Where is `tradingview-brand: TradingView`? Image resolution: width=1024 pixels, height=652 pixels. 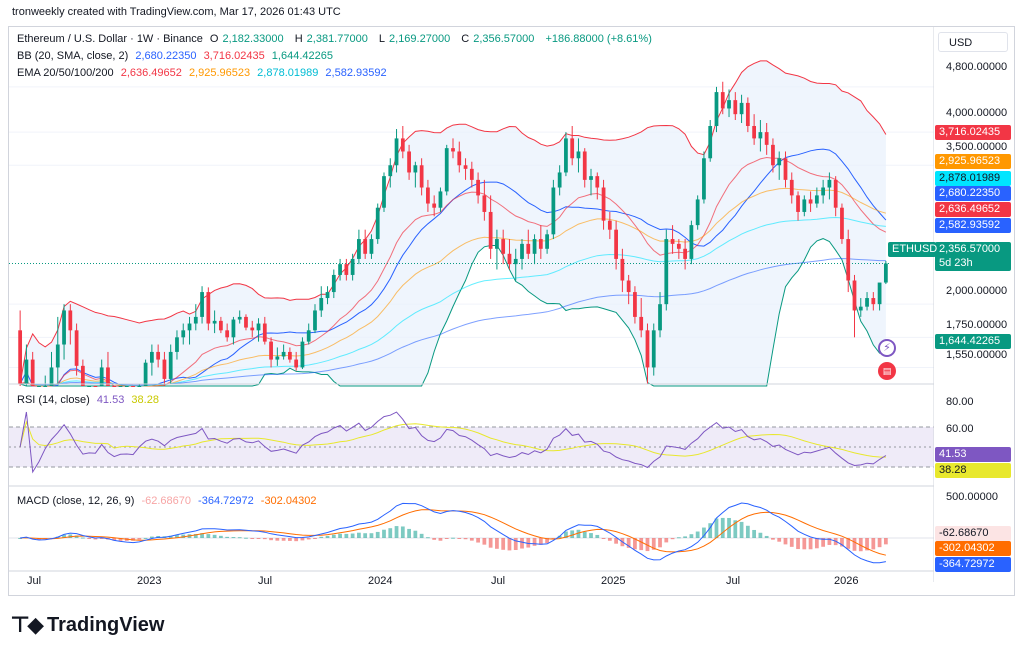 tradingview-brand: TradingView is located at coordinates (106, 624).